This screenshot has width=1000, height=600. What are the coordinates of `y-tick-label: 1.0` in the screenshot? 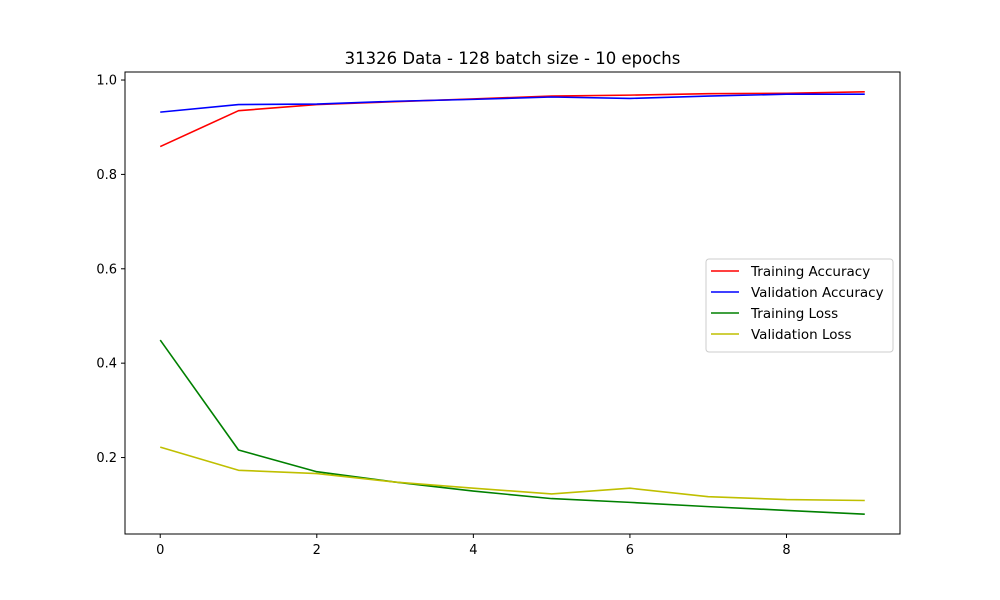 It's located at (106, 81).